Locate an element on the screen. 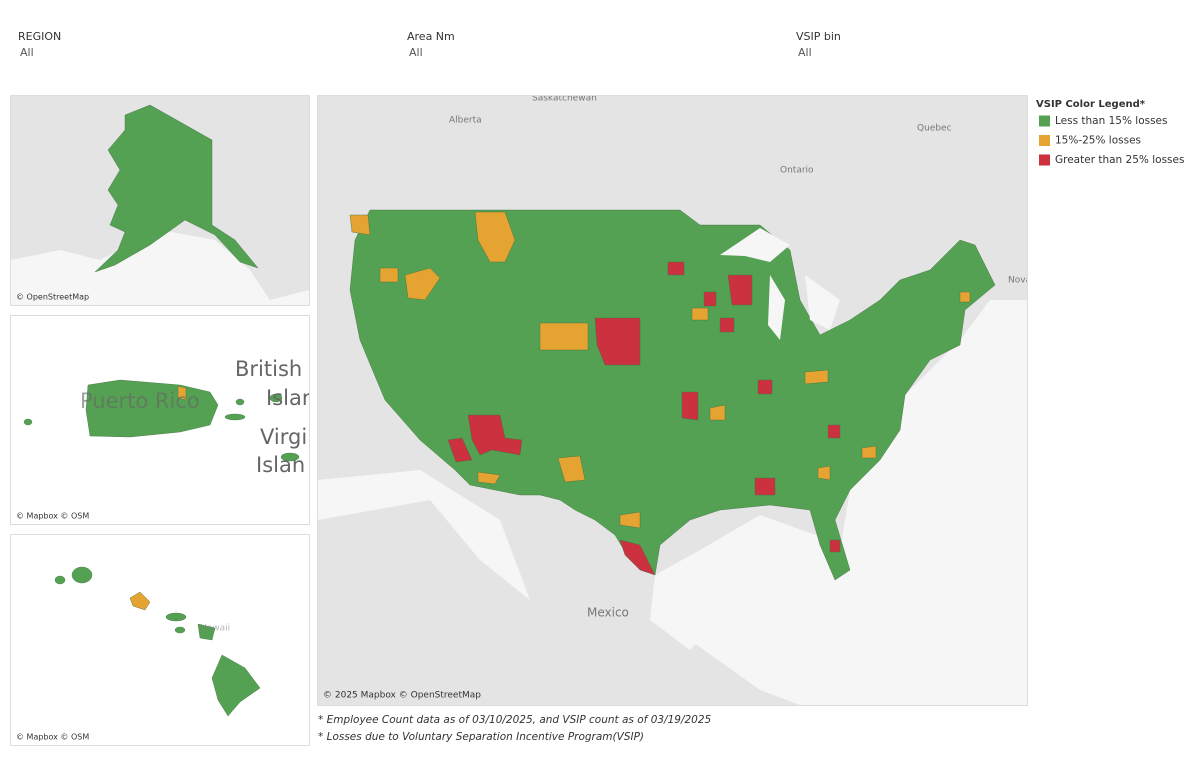  filter-label: Area Nm is located at coordinates (431, 36).